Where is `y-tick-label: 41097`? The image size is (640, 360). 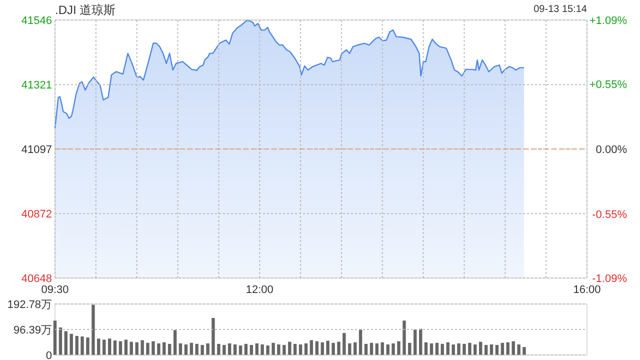
y-tick-label: 41097 is located at coordinates (36, 150).